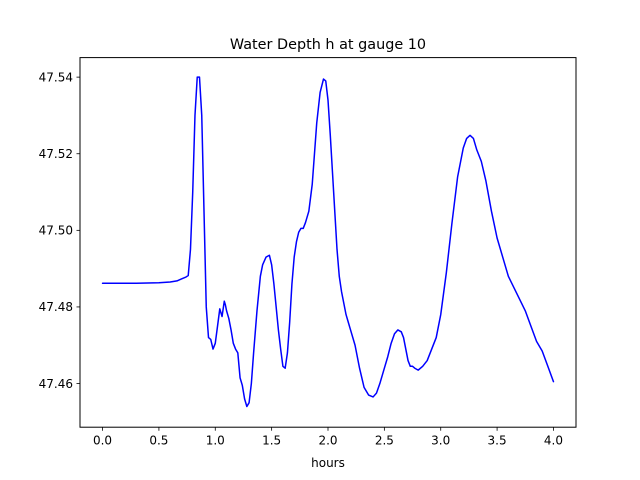 Image resolution: width=640 pixels, height=480 pixels. What do you see at coordinates (158, 441) in the screenshot?
I see `x-tick-label: 0.5` at bounding box center [158, 441].